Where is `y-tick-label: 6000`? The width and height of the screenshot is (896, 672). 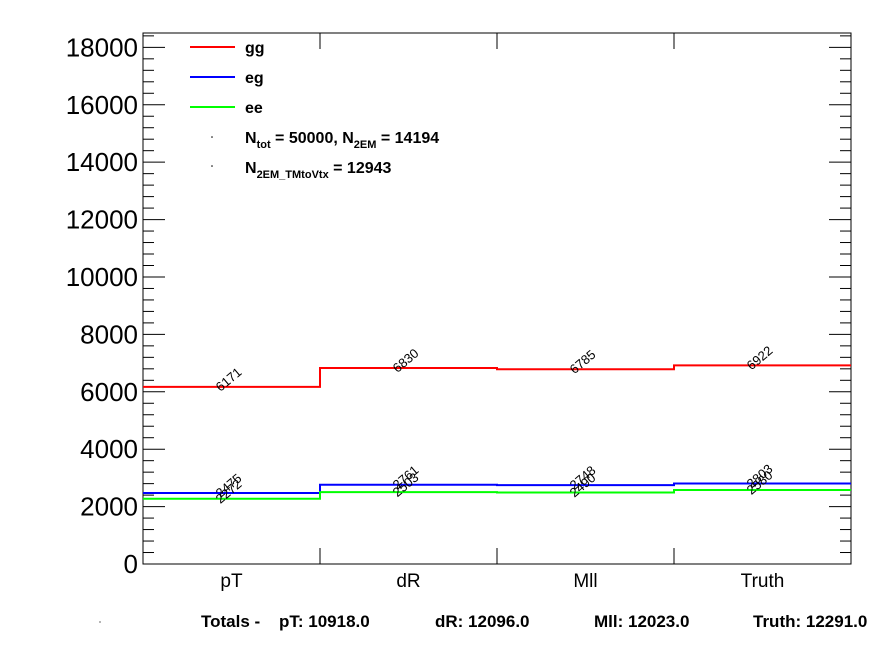
y-tick-label: 6000 is located at coordinates (109, 392).